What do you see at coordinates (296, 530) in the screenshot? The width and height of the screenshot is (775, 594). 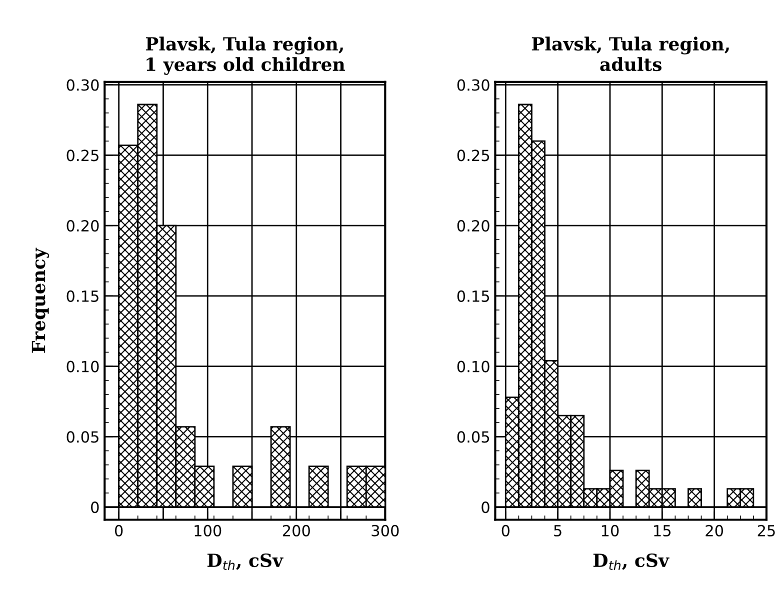 I see `x-tick-label: 200` at bounding box center [296, 530].